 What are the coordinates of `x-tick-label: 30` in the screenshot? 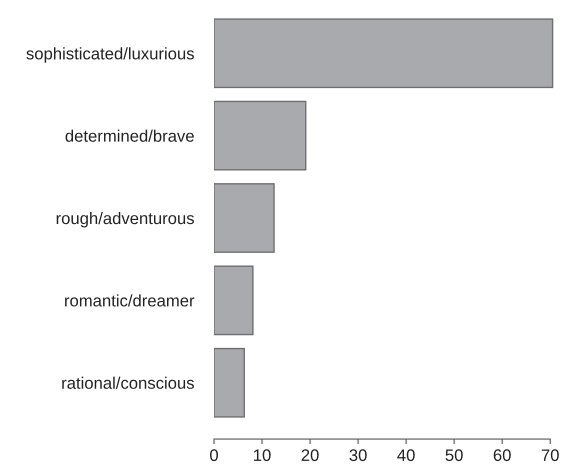 It's located at (358, 455).